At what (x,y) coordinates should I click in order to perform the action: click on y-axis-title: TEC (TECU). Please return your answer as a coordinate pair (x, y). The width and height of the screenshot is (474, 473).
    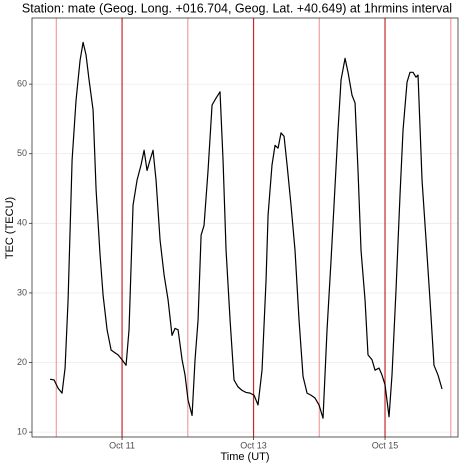
    Looking at the image, I should click on (10, 228).